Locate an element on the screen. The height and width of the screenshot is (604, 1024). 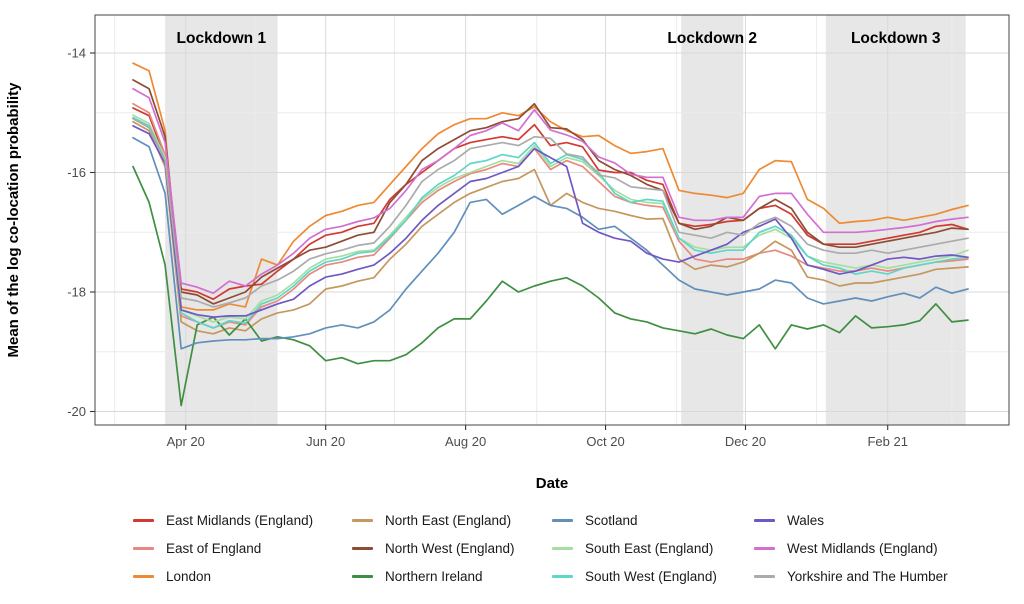
legend-item: London is located at coordinates (223, 576).